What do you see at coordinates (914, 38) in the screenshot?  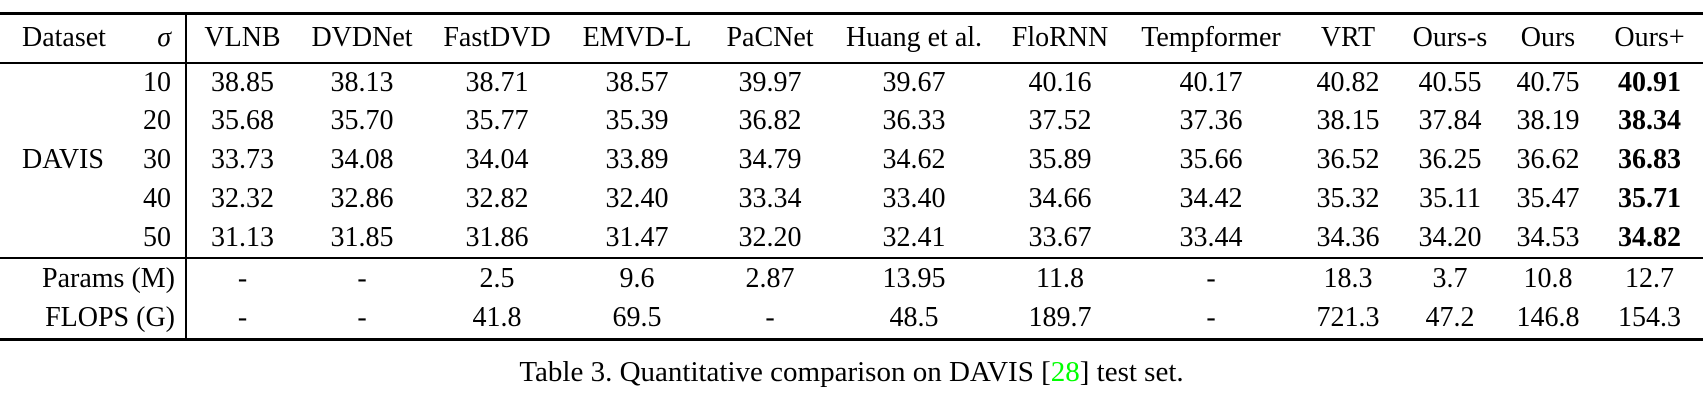 I see `col-header-method: Huang et al.` at bounding box center [914, 38].